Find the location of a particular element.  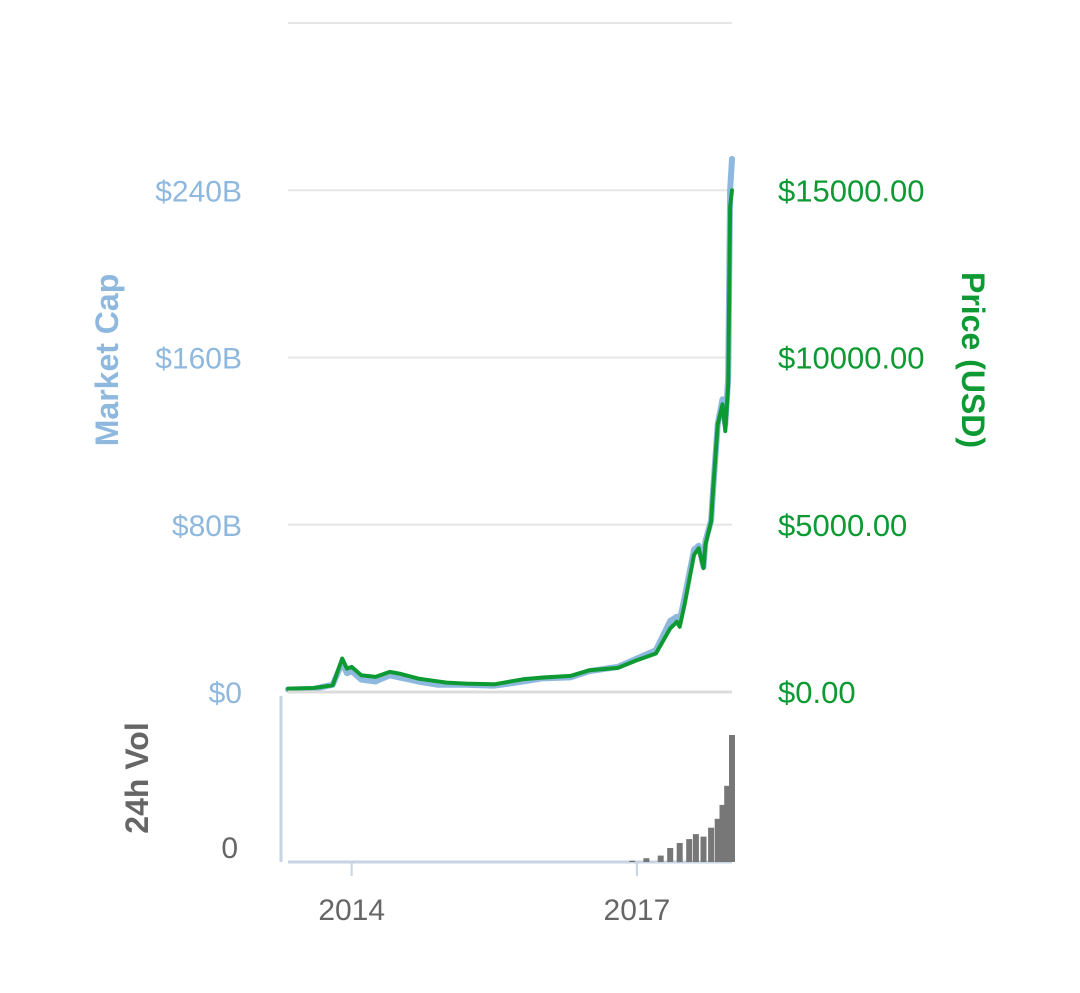

left-axis-title: Market Cap is located at coordinates (107, 360).